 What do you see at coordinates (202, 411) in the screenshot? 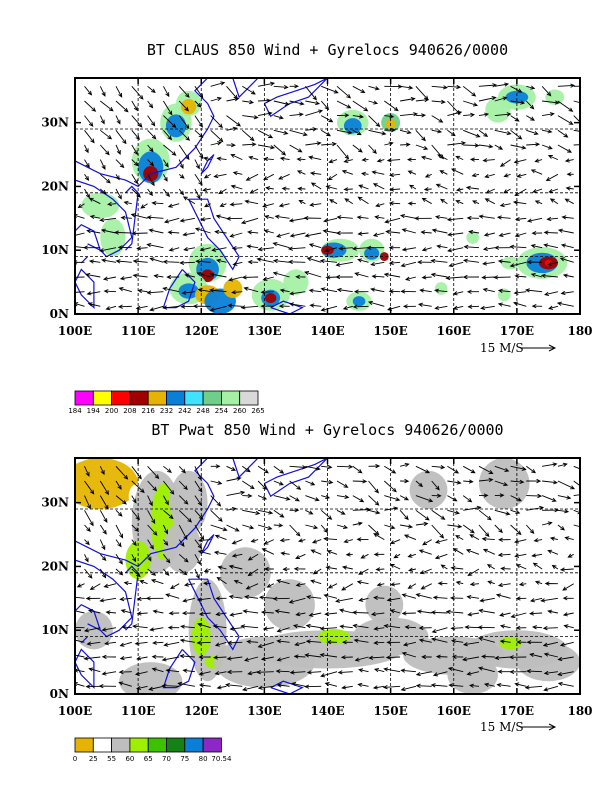
I see `colorbar-label: 248` at bounding box center [202, 411].